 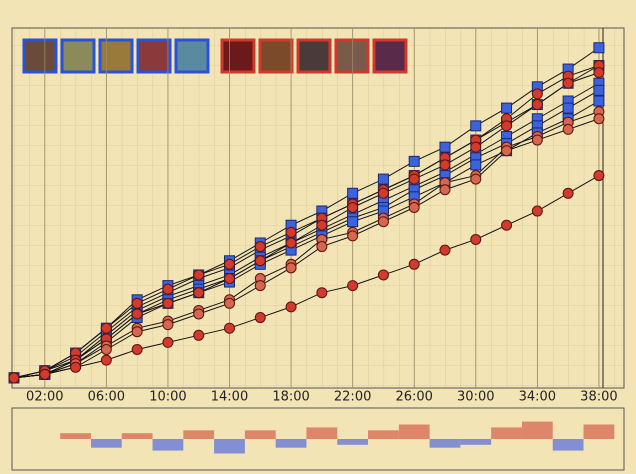 What do you see at coordinates (229, 397) in the screenshot?
I see `x-tick-label: 14:00` at bounding box center [229, 397].